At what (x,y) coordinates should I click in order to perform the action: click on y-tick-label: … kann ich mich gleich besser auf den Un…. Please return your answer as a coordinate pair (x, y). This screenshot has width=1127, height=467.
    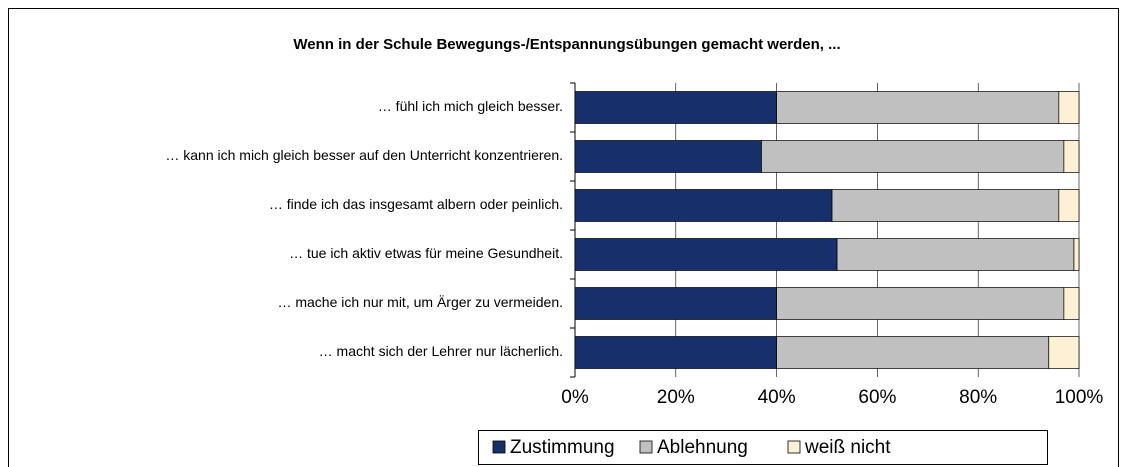
    Looking at the image, I should click on (364, 155).